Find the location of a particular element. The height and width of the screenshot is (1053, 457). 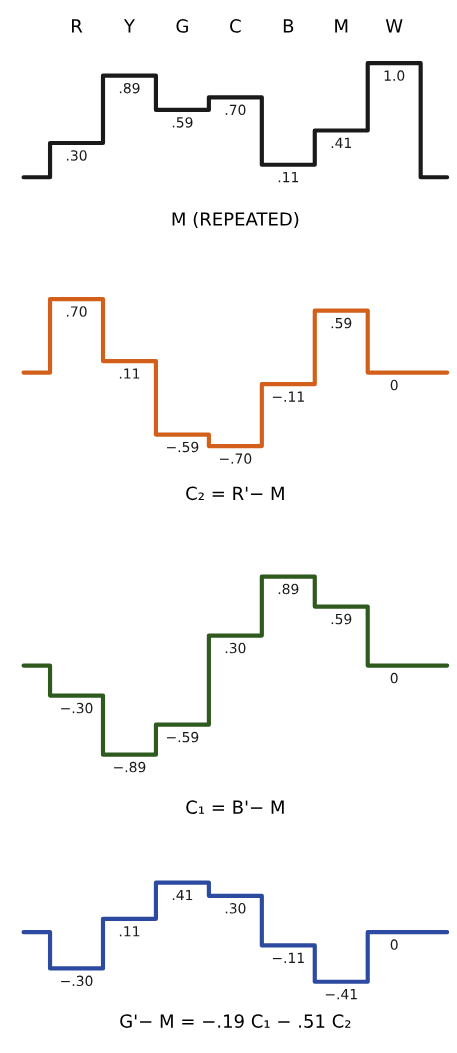

x-tick-label: G is located at coordinates (182, 26).